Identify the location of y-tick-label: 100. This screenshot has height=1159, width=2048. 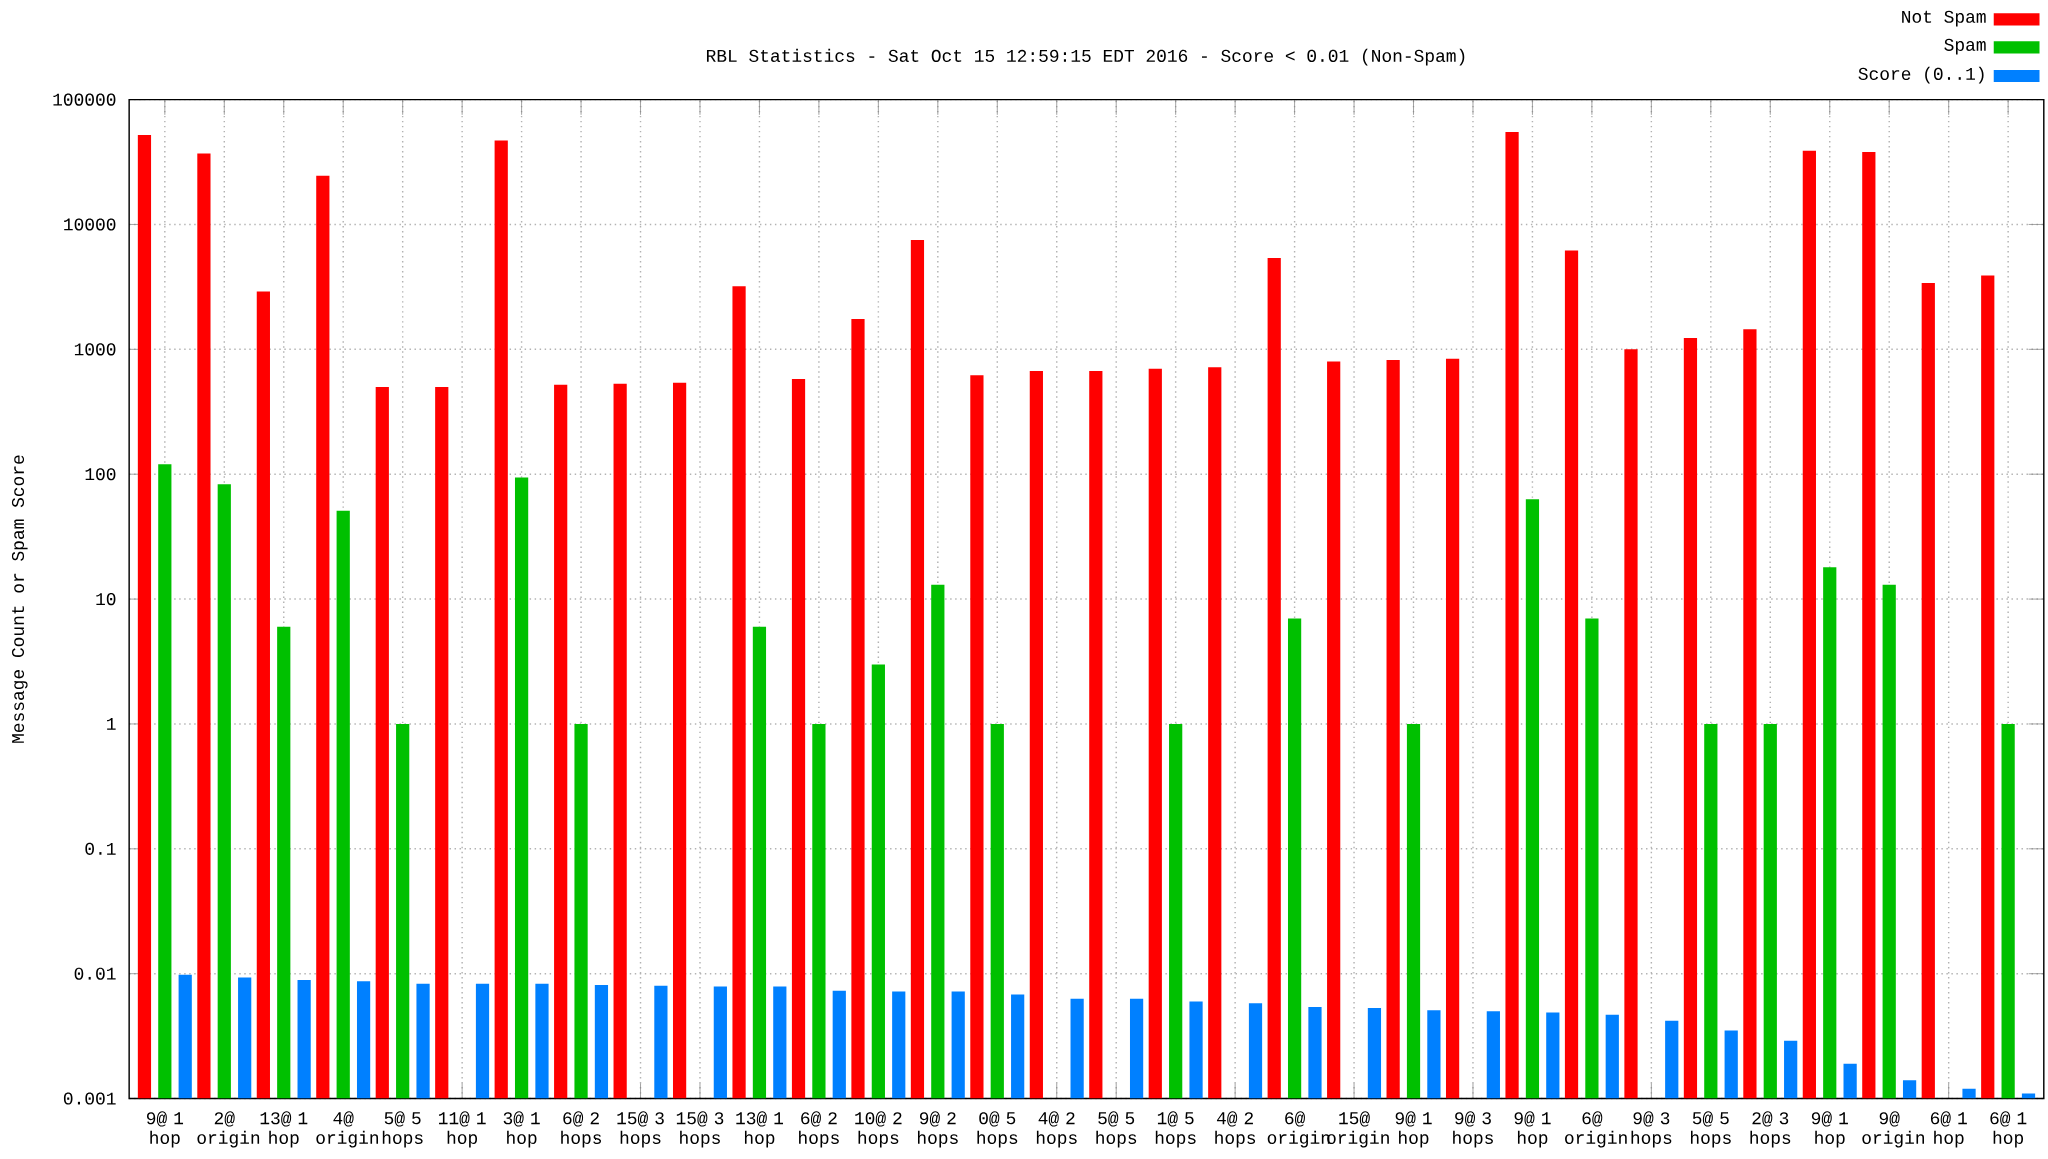
(100, 474).